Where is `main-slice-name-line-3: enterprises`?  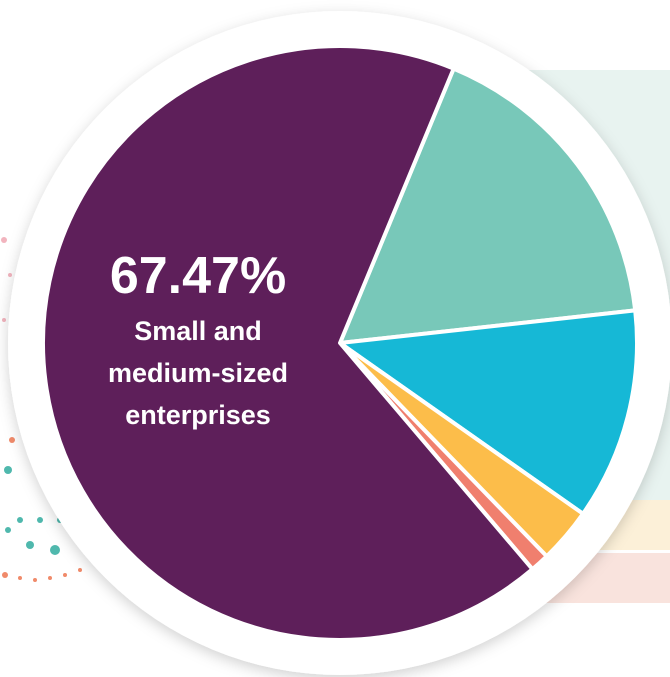
main-slice-name-line-3: enterprises is located at coordinates (198, 415).